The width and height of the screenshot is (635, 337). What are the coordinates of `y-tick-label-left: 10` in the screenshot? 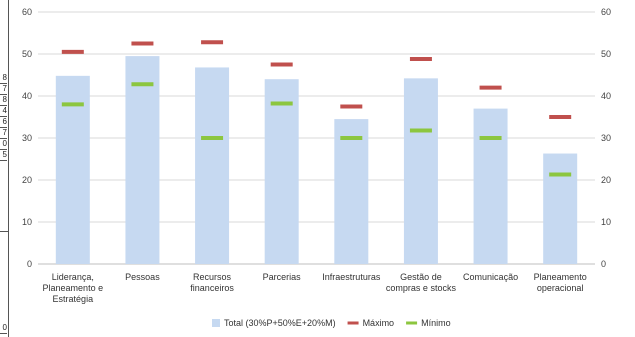 It's located at (27, 222).